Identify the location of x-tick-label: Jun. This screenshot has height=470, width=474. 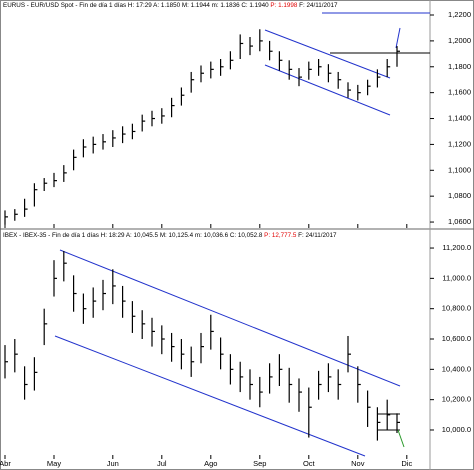
(113, 463).